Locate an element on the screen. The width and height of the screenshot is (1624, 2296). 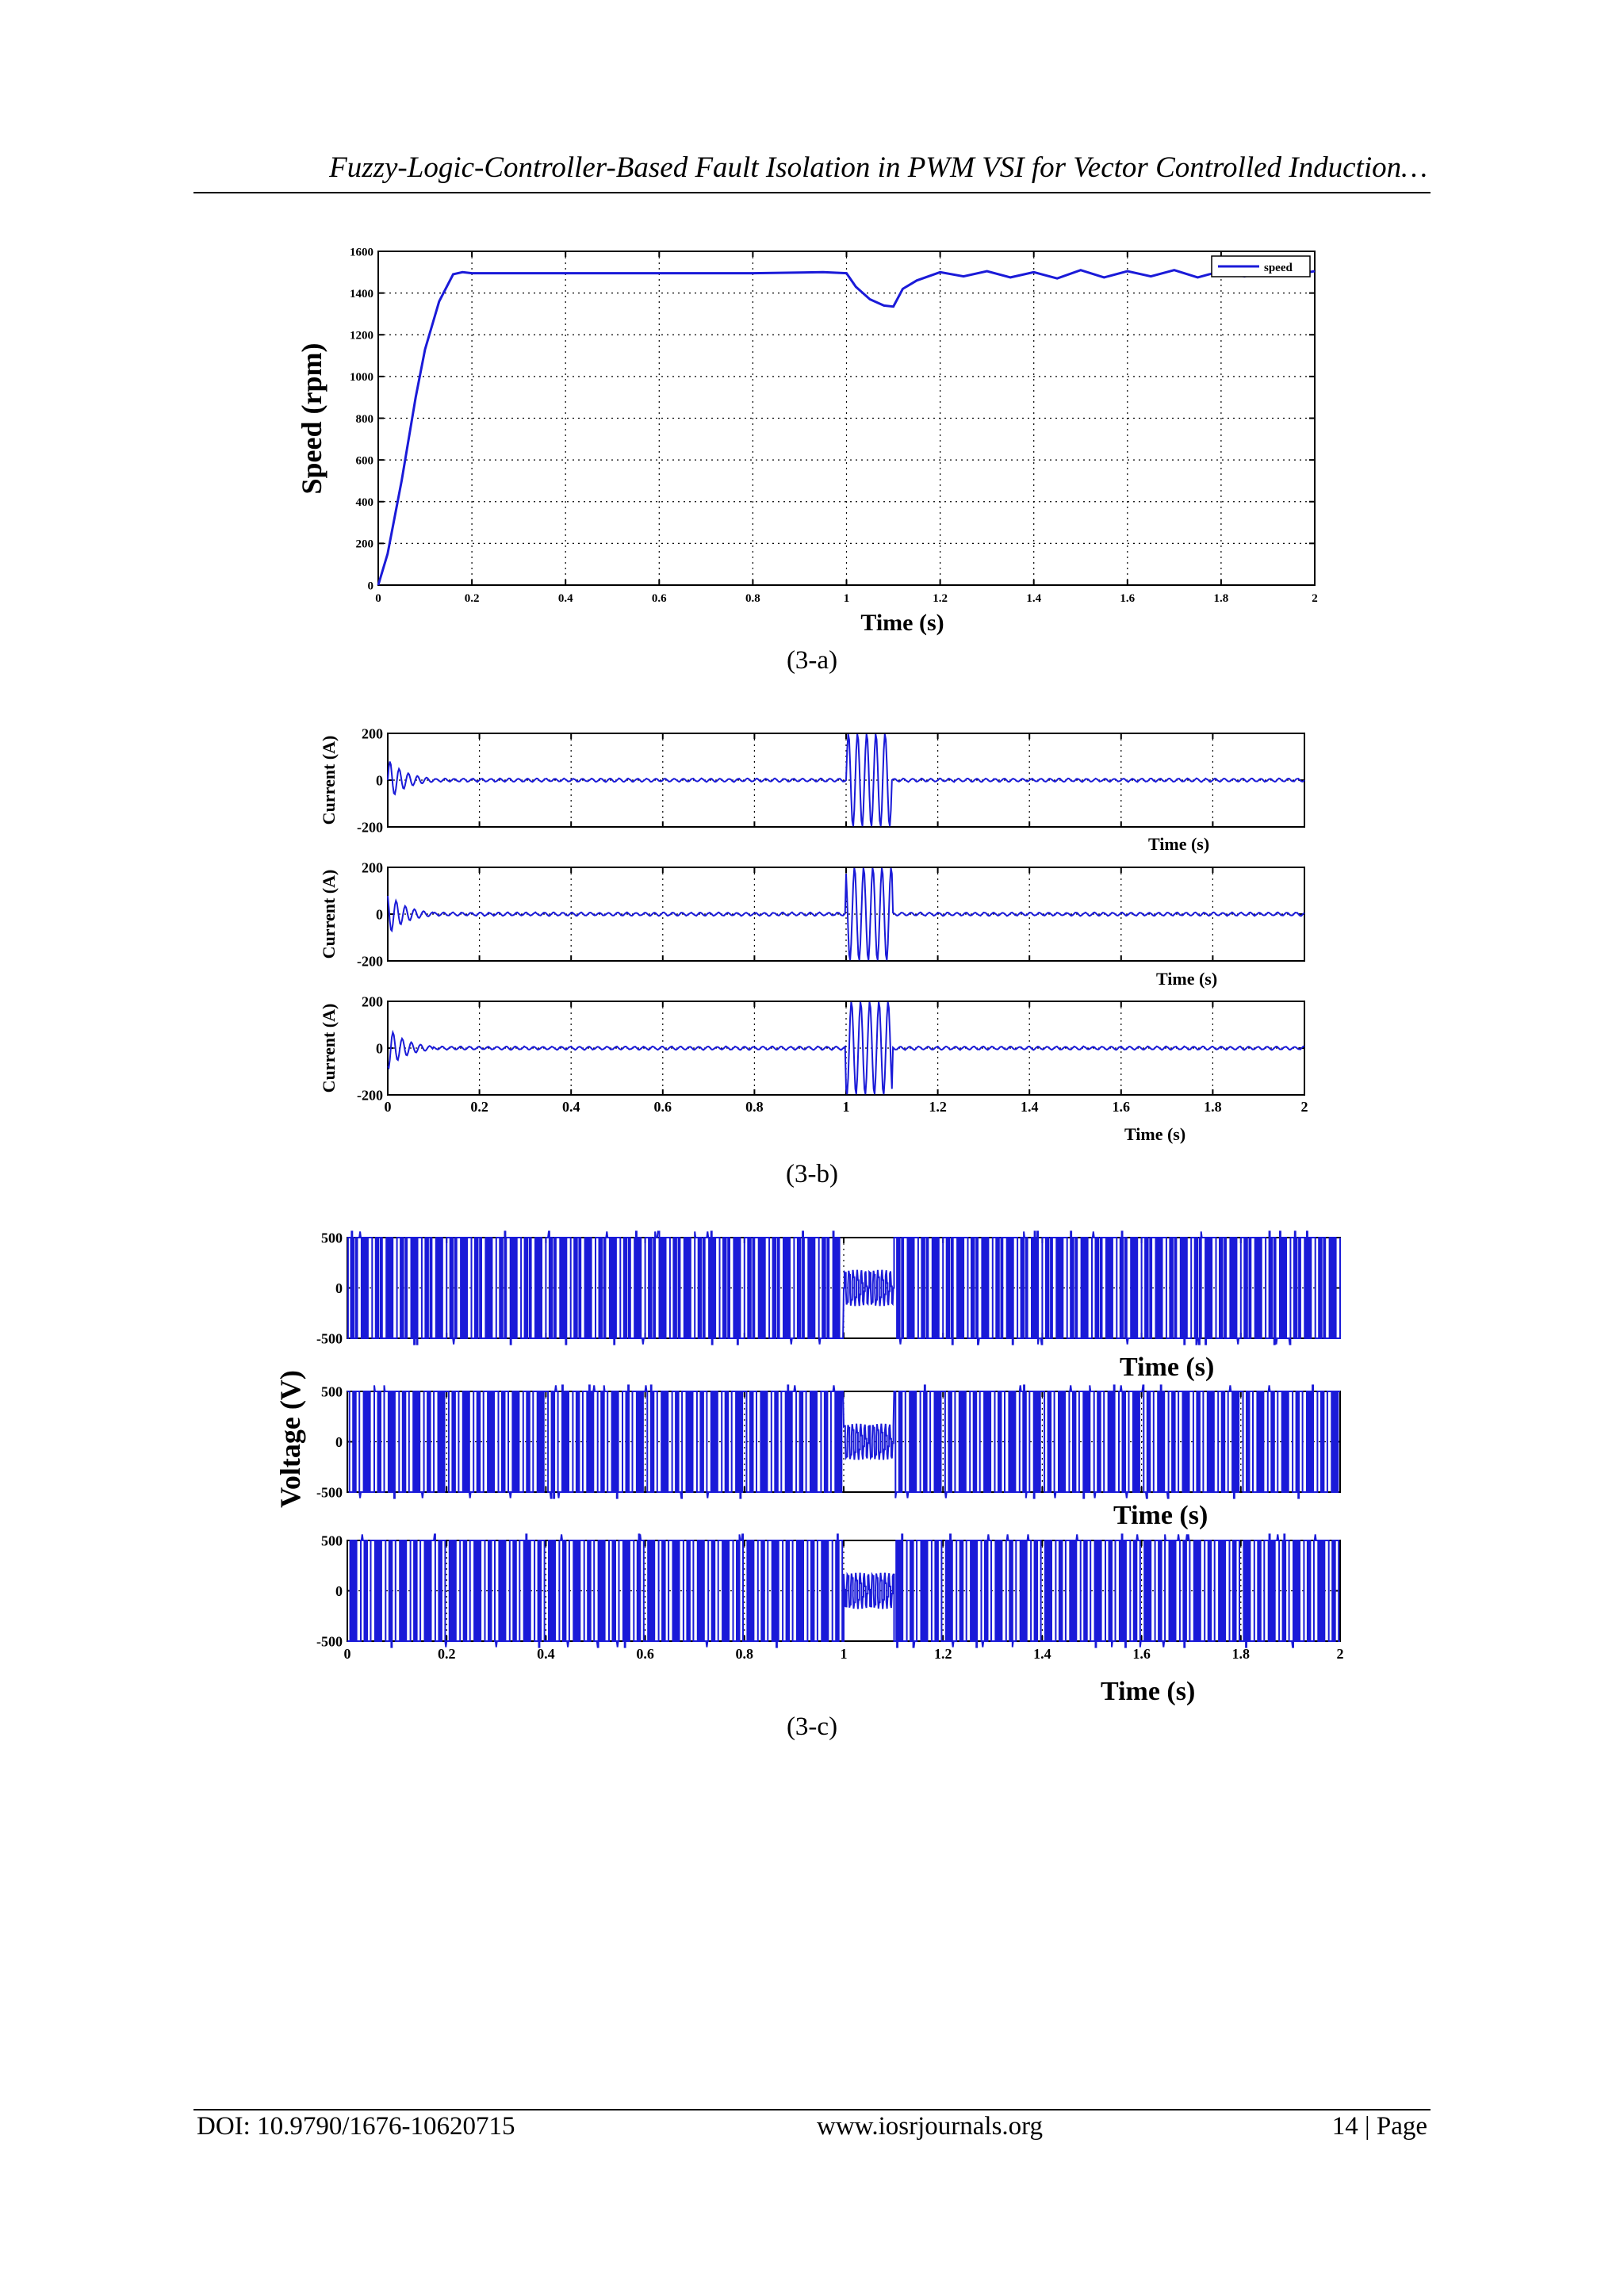
footer-rule is located at coordinates (812, 2109).